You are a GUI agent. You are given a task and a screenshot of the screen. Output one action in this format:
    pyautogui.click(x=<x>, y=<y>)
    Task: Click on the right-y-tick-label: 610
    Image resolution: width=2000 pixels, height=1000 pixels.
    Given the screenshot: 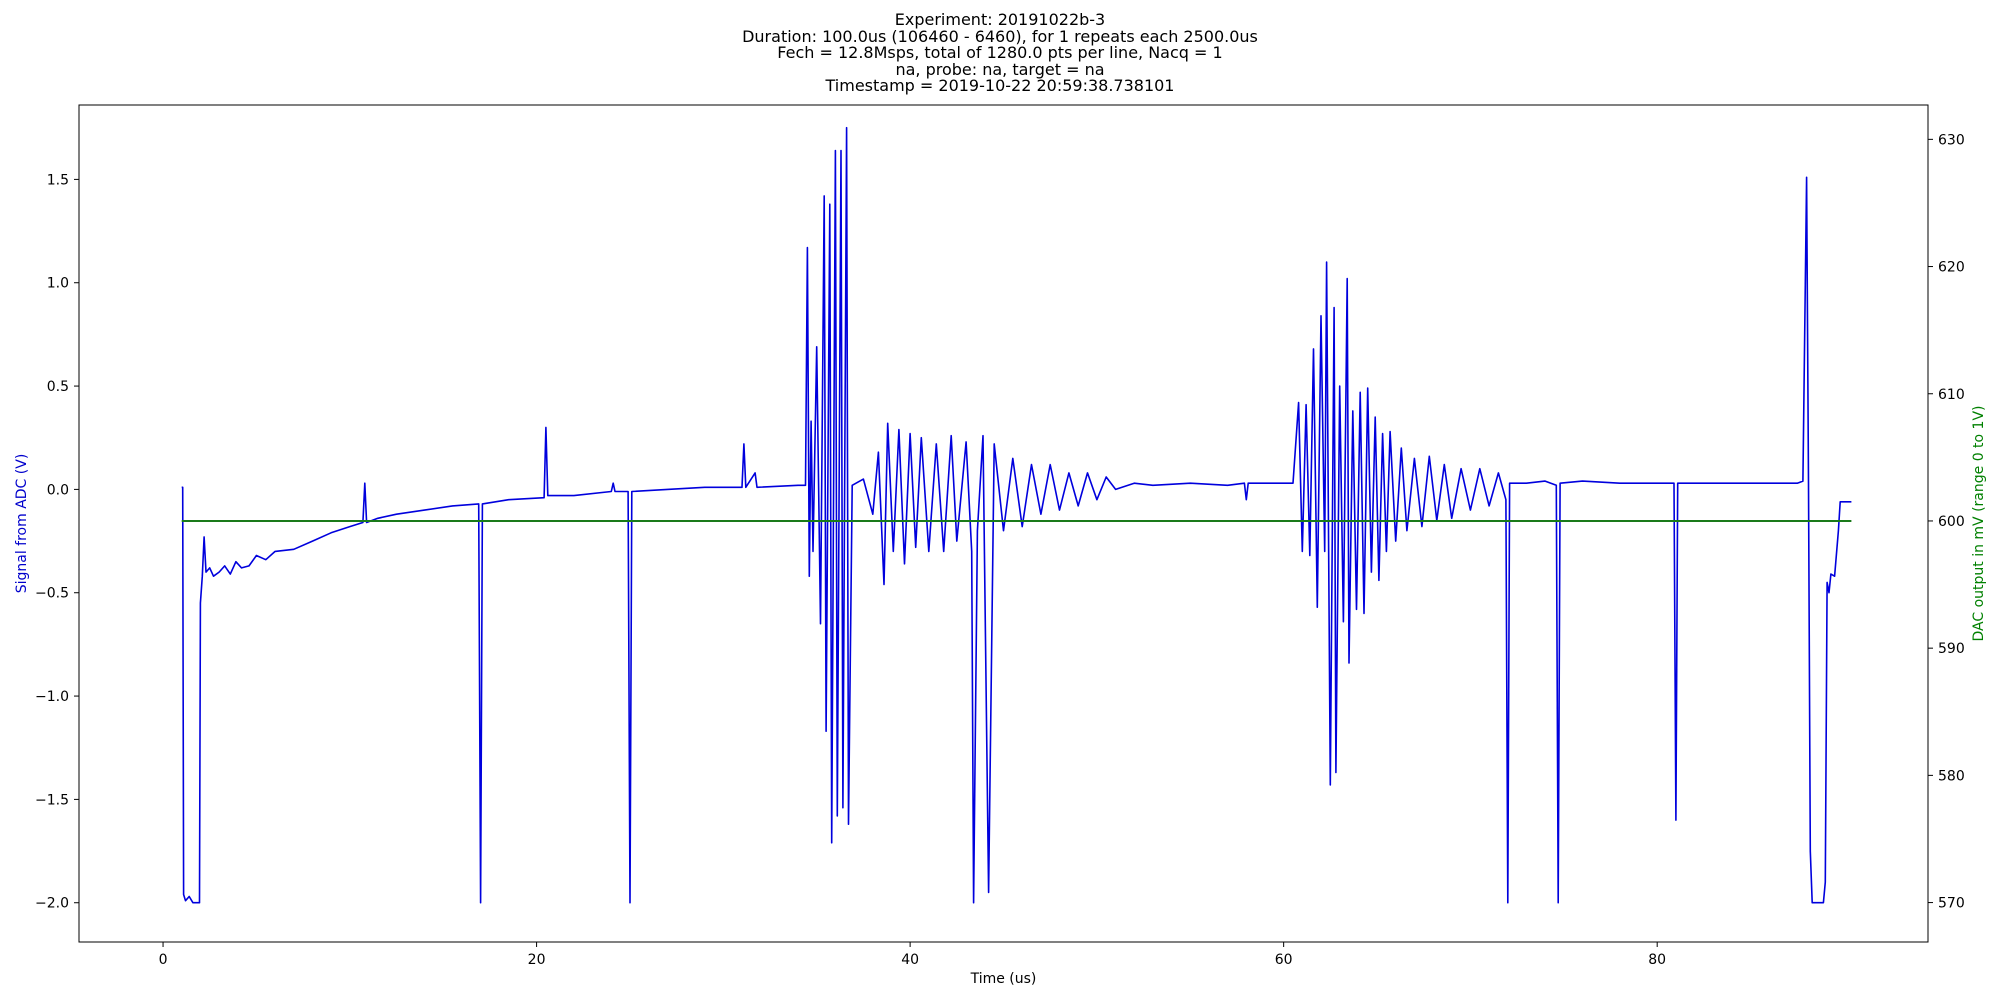 What is the action you would take?
    pyautogui.click(x=1951, y=395)
    